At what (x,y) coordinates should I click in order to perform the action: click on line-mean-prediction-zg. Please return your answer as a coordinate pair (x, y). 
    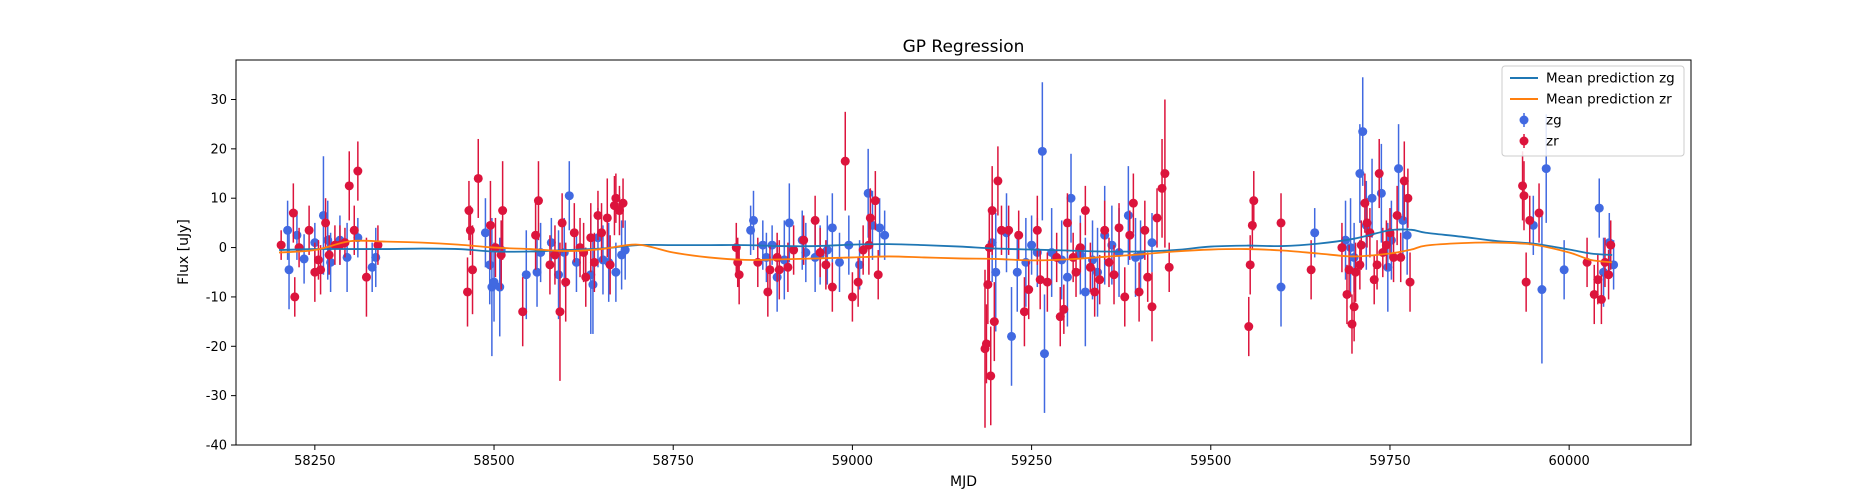
    Looking at the image, I should click on (945, 242).